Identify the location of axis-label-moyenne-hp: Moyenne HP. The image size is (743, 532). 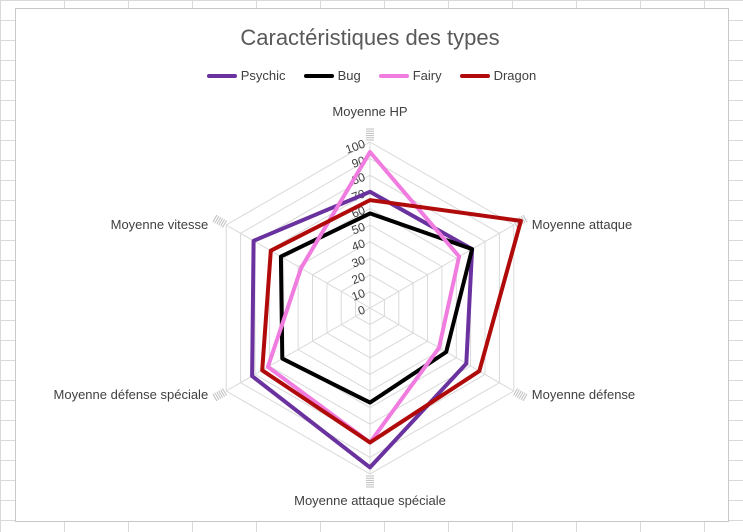
(369, 111).